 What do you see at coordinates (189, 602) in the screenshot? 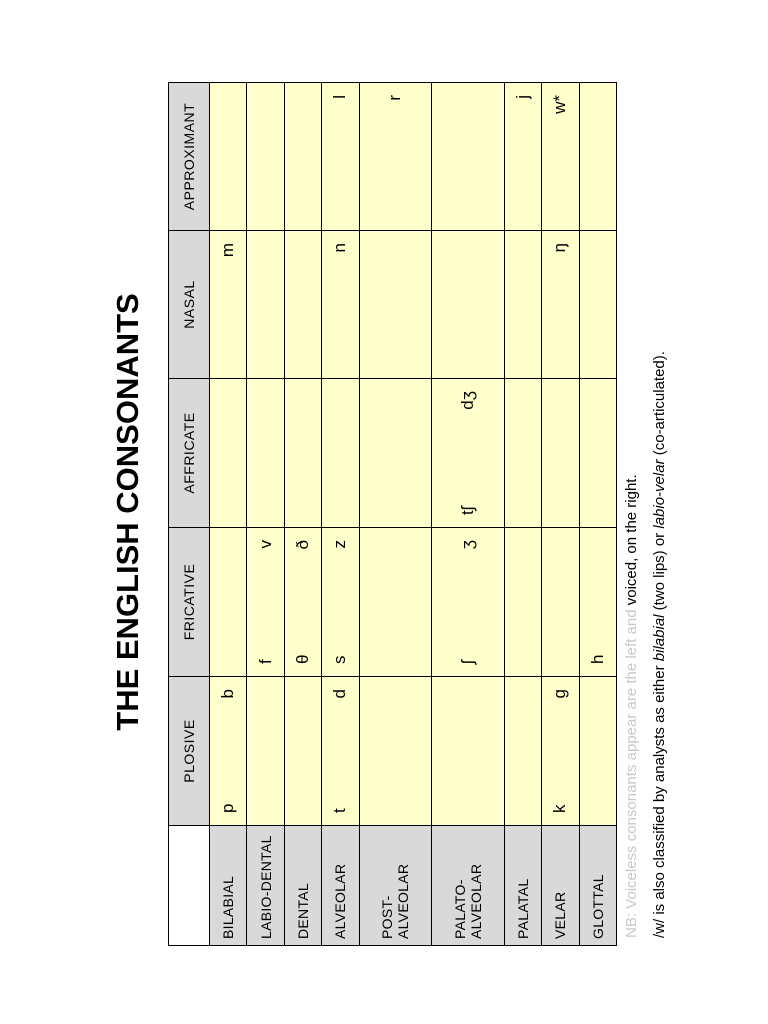
I see `column-header: FRICATIVE` at bounding box center [189, 602].